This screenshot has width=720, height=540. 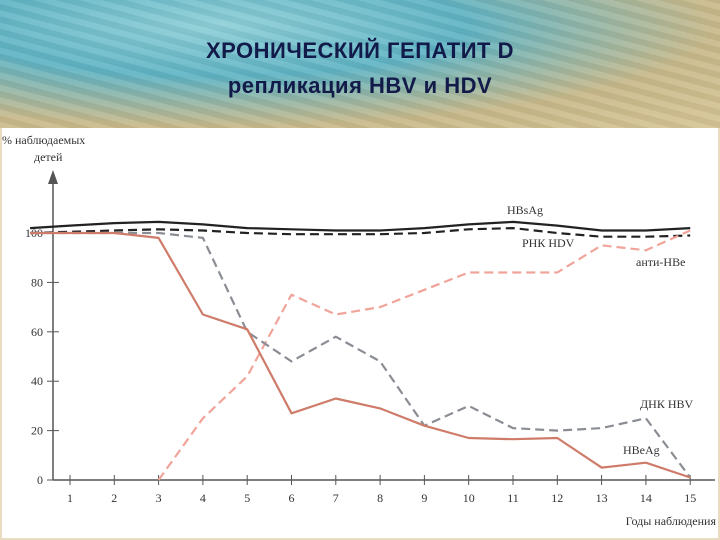 What do you see at coordinates (667, 404) in the screenshot?
I see `series-label-днк-hbv: ДНК HBV` at bounding box center [667, 404].